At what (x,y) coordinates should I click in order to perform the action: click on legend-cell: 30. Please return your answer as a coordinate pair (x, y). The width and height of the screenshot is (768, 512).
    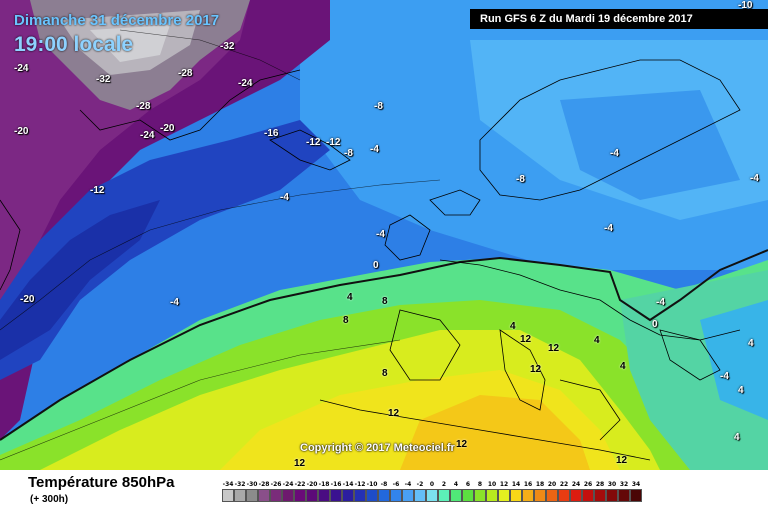
    Looking at the image, I should click on (612, 491).